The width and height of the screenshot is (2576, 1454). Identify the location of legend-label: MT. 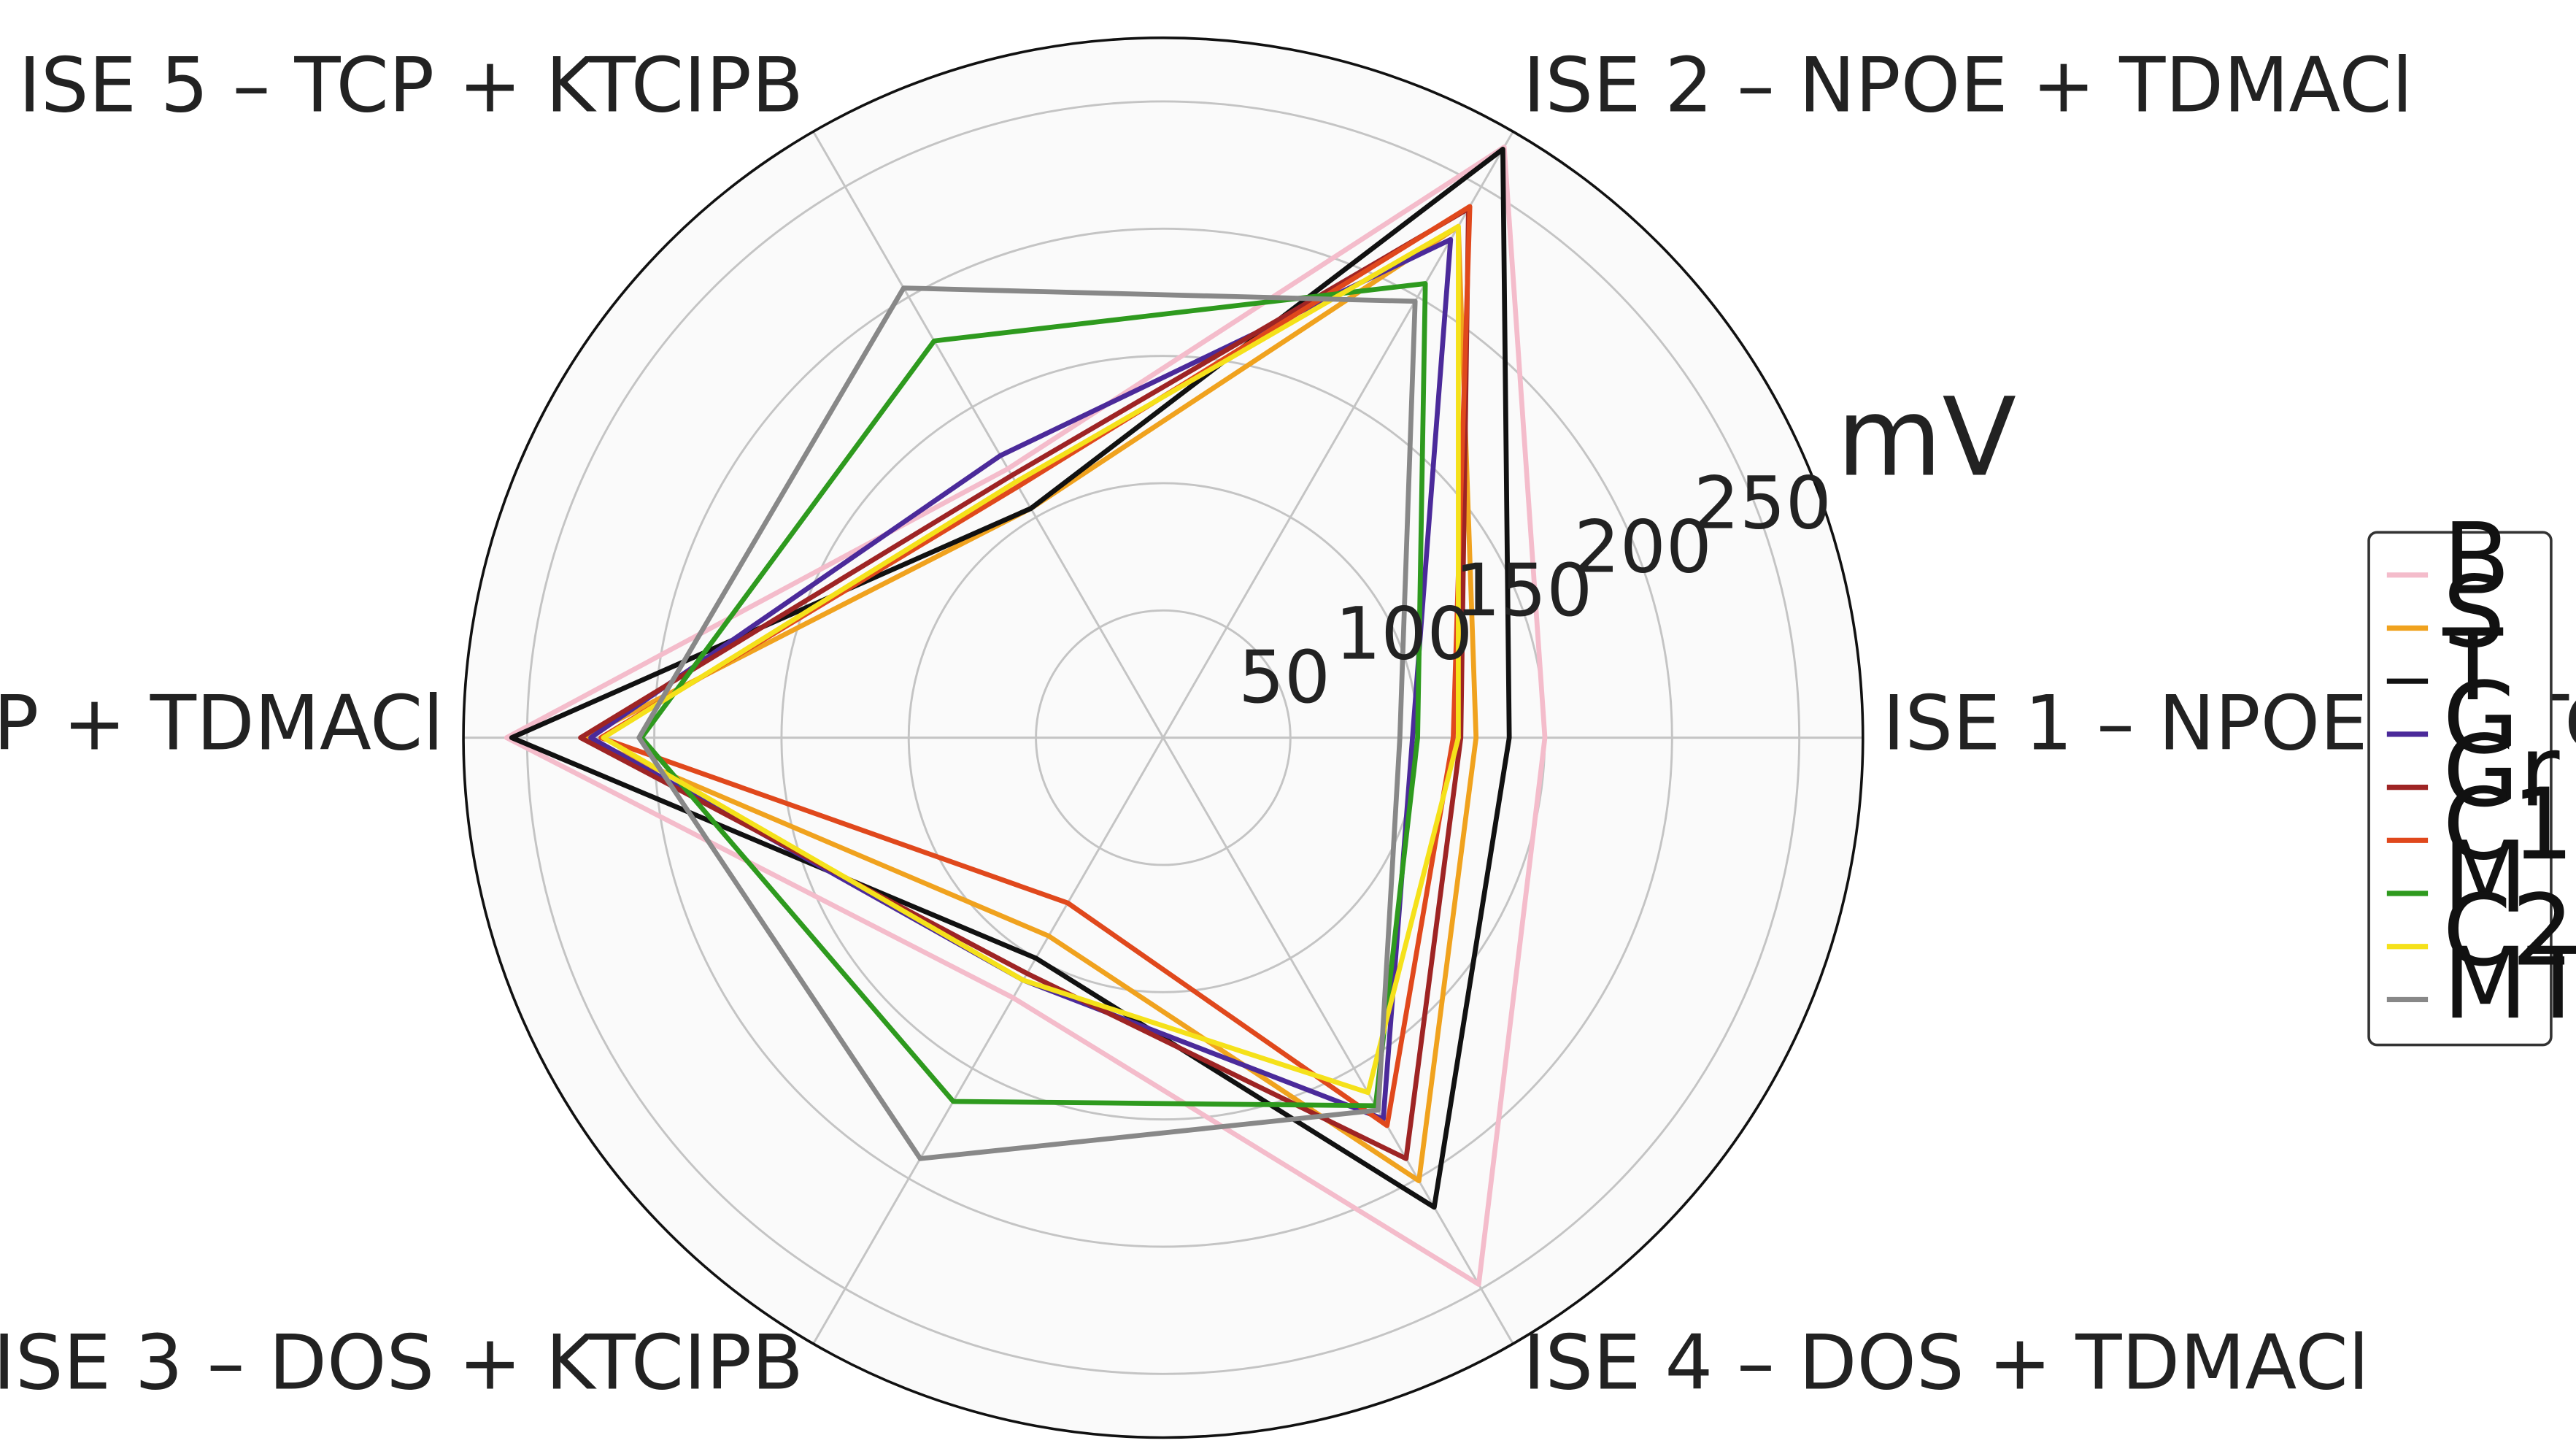
(2509, 983).